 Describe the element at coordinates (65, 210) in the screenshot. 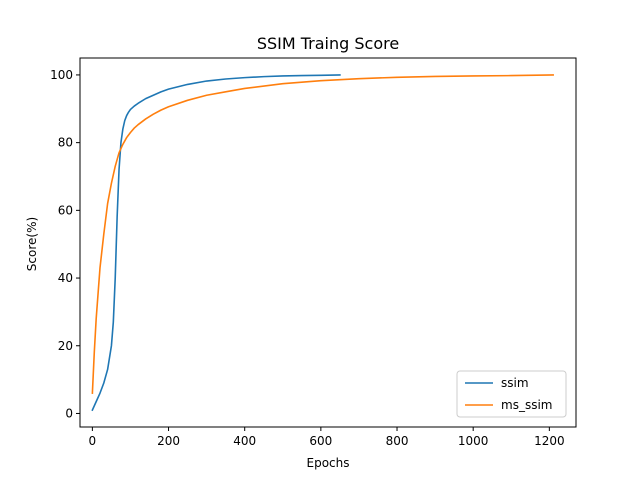

I see `y-tick-label: 60` at that location.